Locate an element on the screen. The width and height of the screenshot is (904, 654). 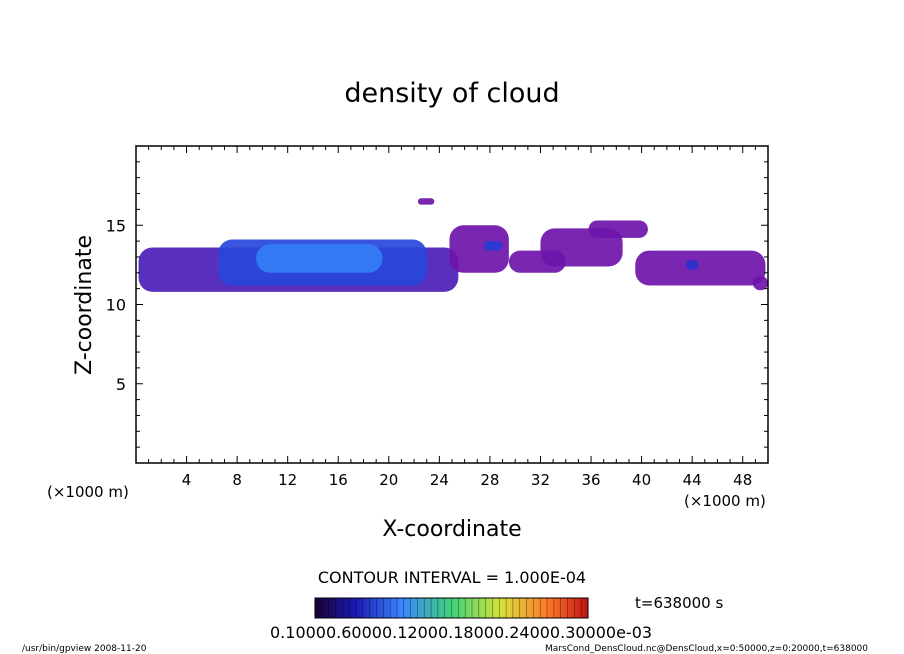
x-tick-label: 16 is located at coordinates (338, 480).